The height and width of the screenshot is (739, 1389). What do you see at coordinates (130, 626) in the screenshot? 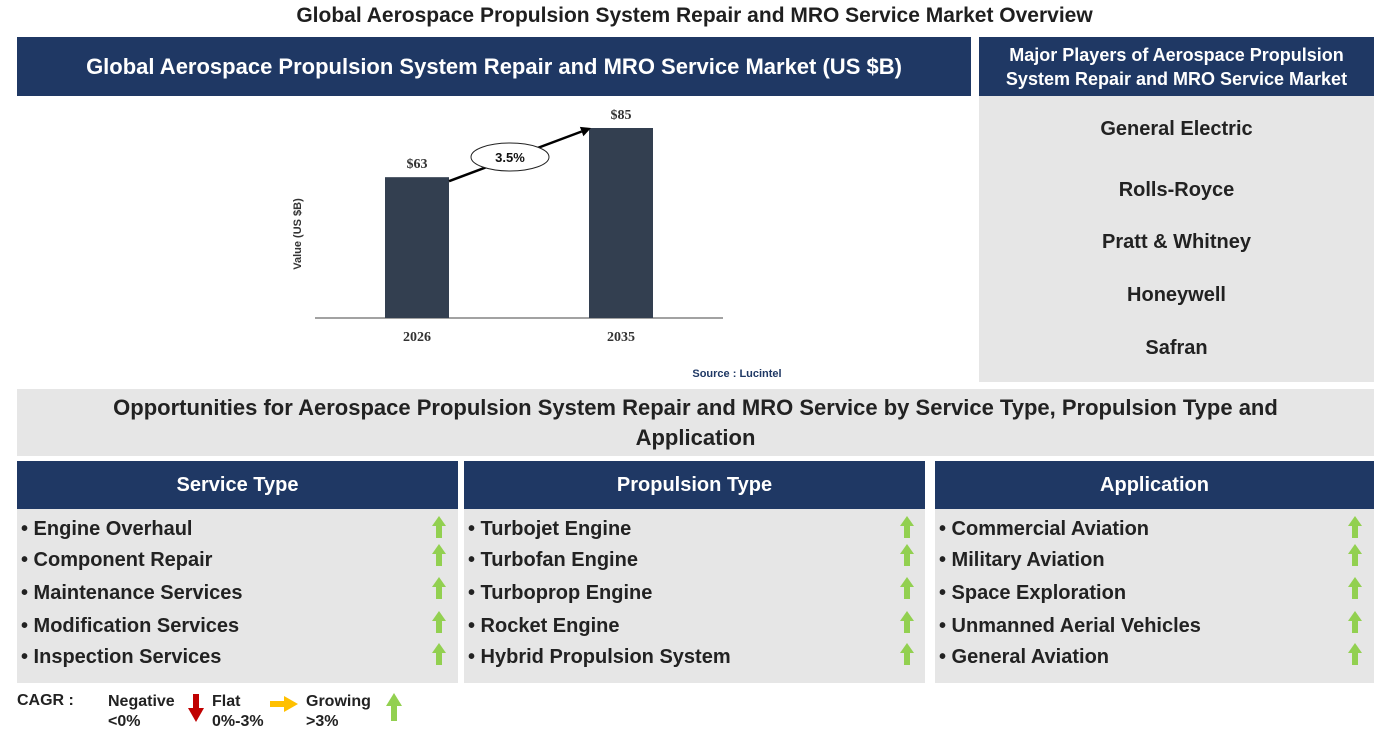
I see `list-item: • Modification Services` at bounding box center [130, 626].